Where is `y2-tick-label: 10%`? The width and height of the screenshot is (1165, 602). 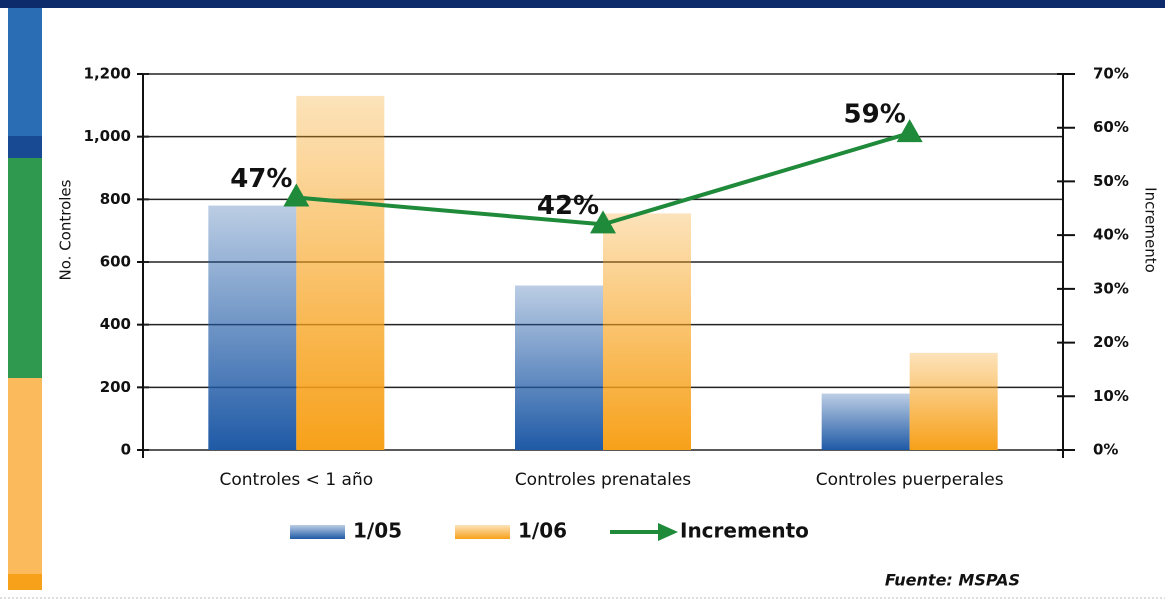
y2-tick-label: 10% is located at coordinates (1111, 396).